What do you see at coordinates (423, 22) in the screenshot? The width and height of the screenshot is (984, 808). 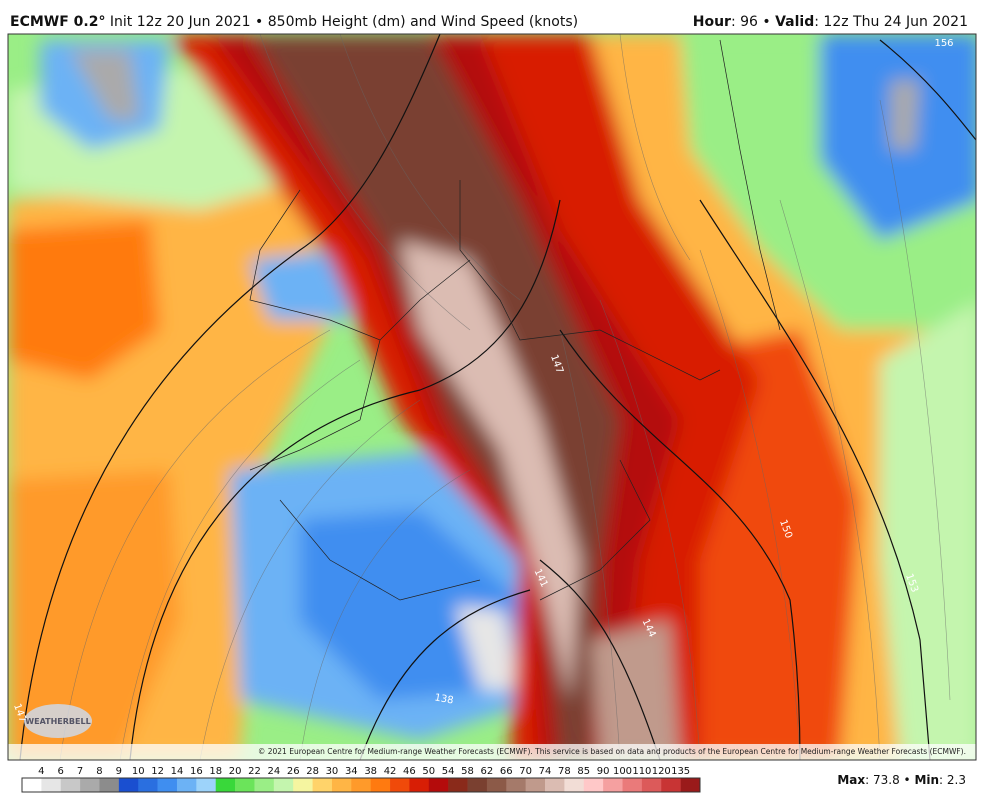 I see `product: 850mb Height (dm) and Wind Speed (knots)` at bounding box center [423, 22].